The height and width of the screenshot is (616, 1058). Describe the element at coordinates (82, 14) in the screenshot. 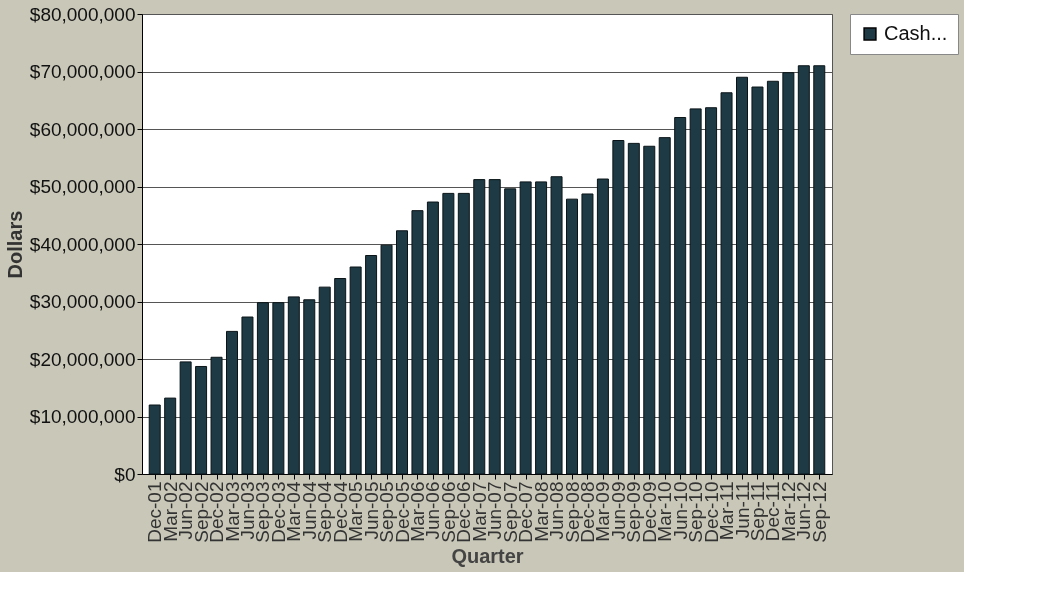

I see `y-tick-label: $80,000,000` at that location.